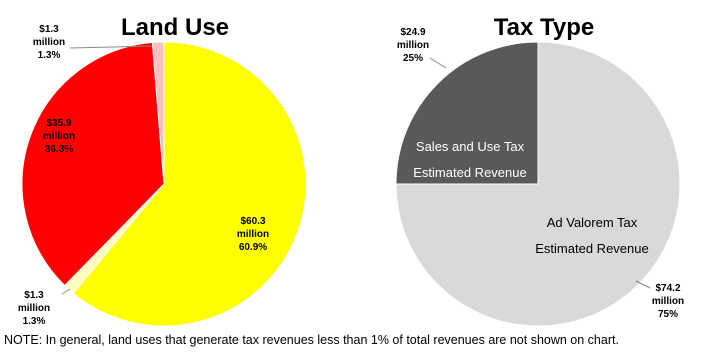 The image size is (708, 352). Describe the element at coordinates (59, 136) in the screenshot. I see `pie1-data-label-3: $35.9 million 36.3%` at that location.